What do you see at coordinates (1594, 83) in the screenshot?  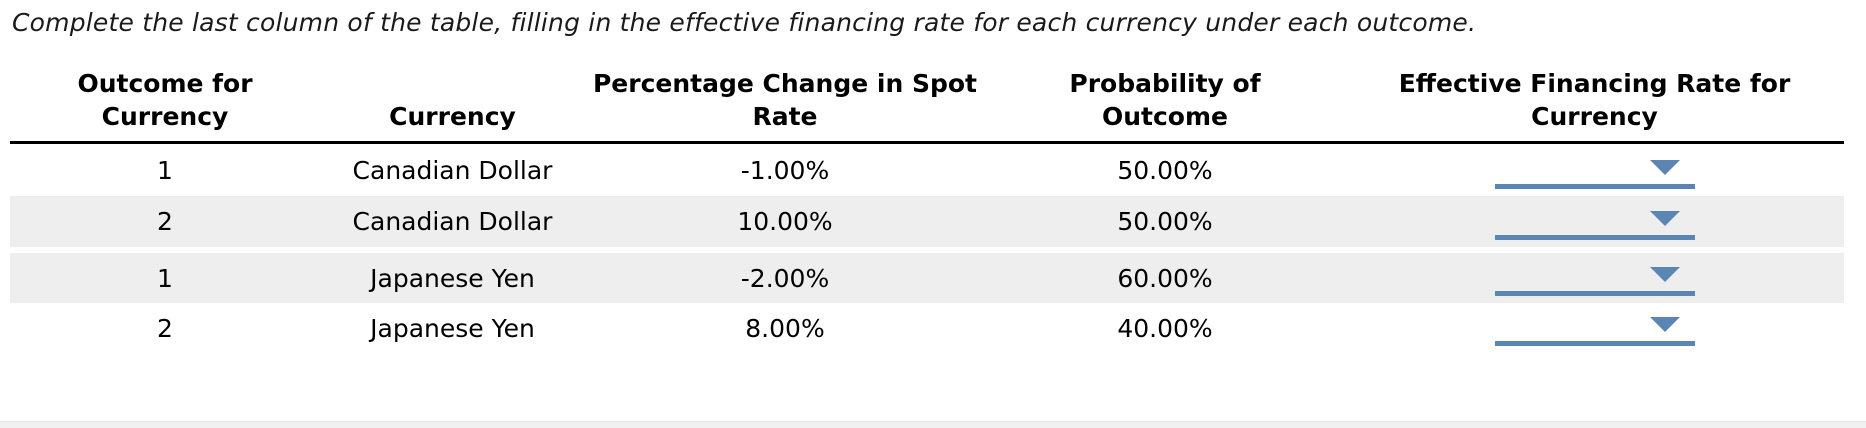 I see `header-line: Effective Financing Rate for` at bounding box center [1594, 83].